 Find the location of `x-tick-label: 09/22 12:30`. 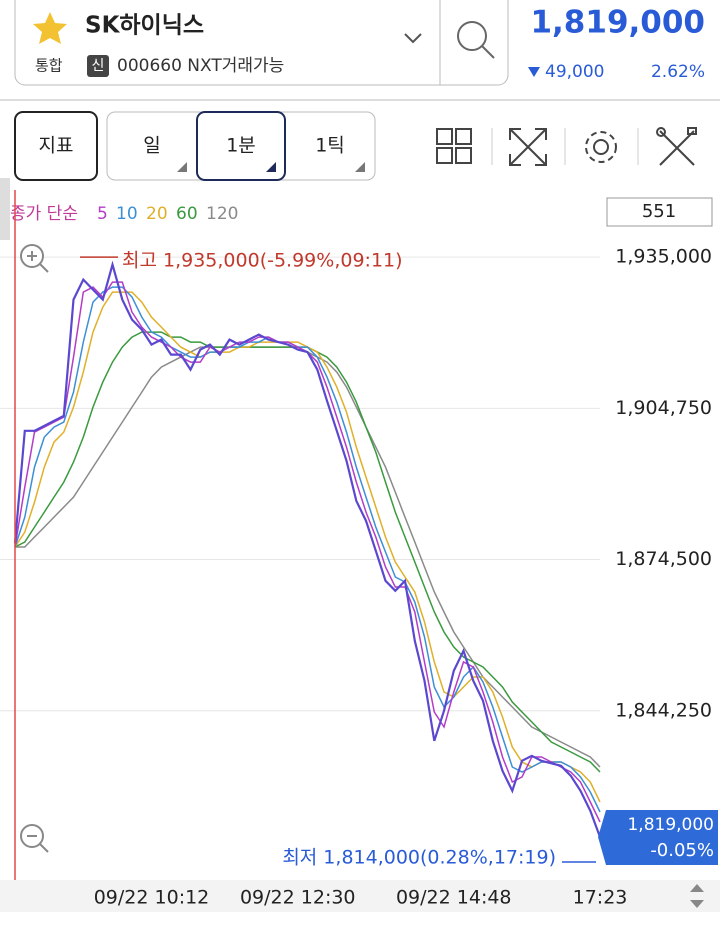

x-tick-label: 09/22 12:30 is located at coordinates (298, 898).